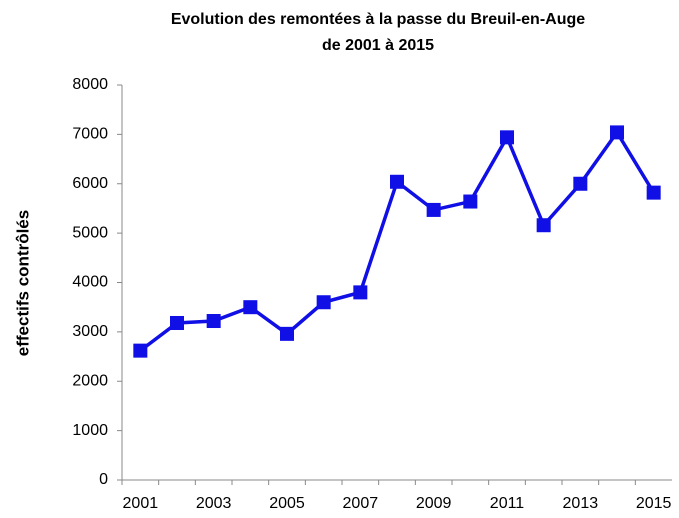 This screenshot has width=679, height=518. Describe the element at coordinates (287, 503) in the screenshot. I see `x-tick-label: 2005` at that location.